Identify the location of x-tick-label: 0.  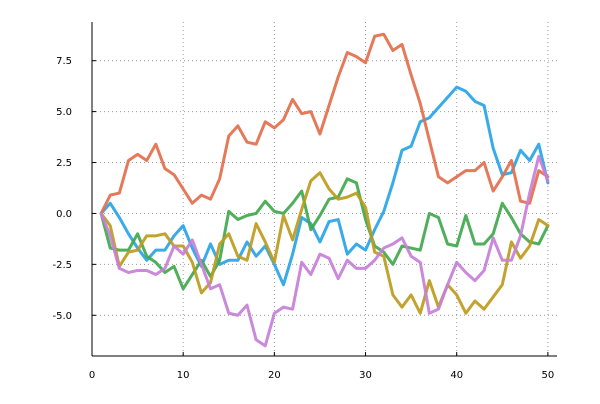
(92, 375).